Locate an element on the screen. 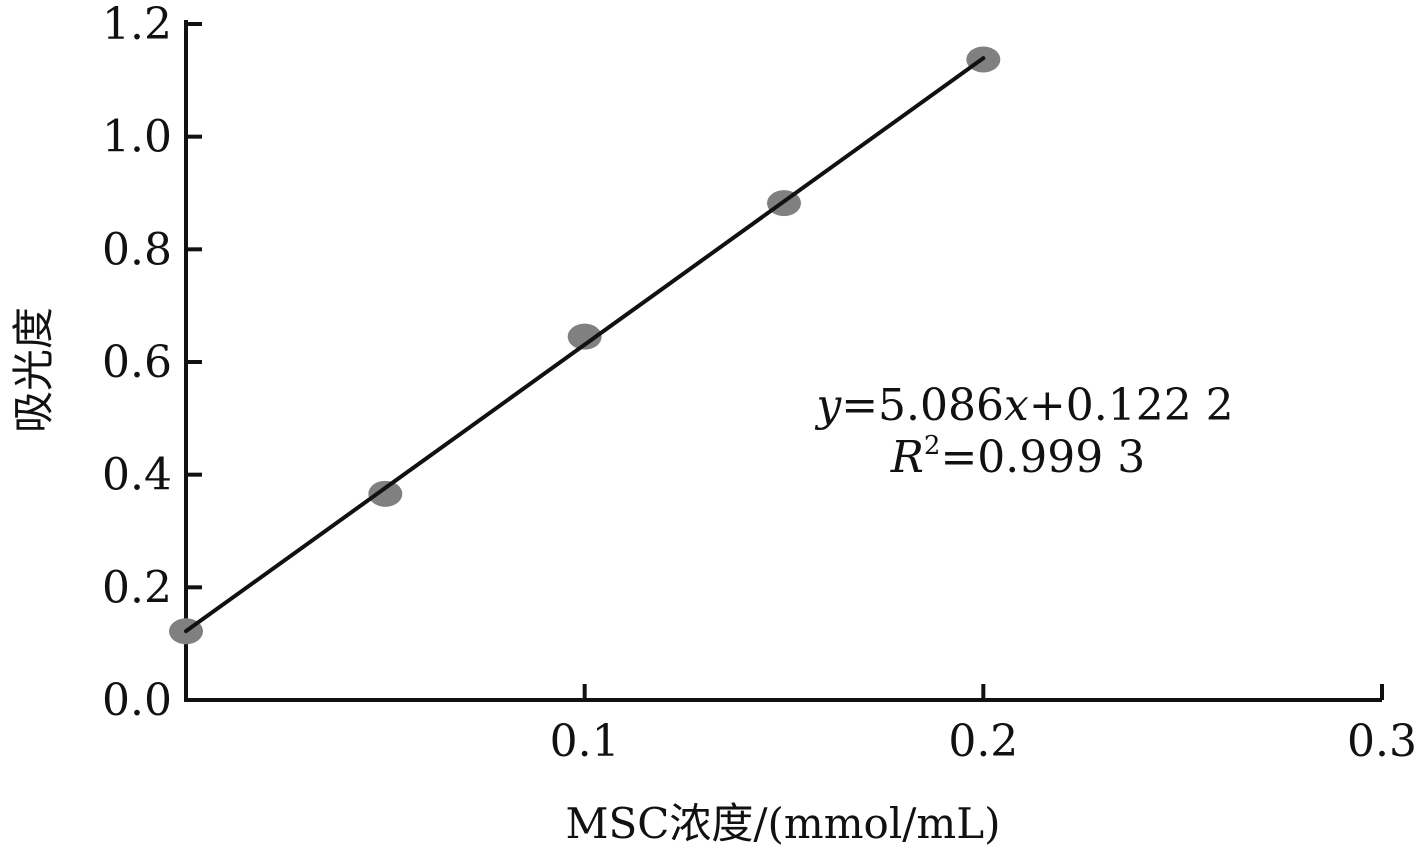  y-tick-label: 0.6 is located at coordinates (137, 362).